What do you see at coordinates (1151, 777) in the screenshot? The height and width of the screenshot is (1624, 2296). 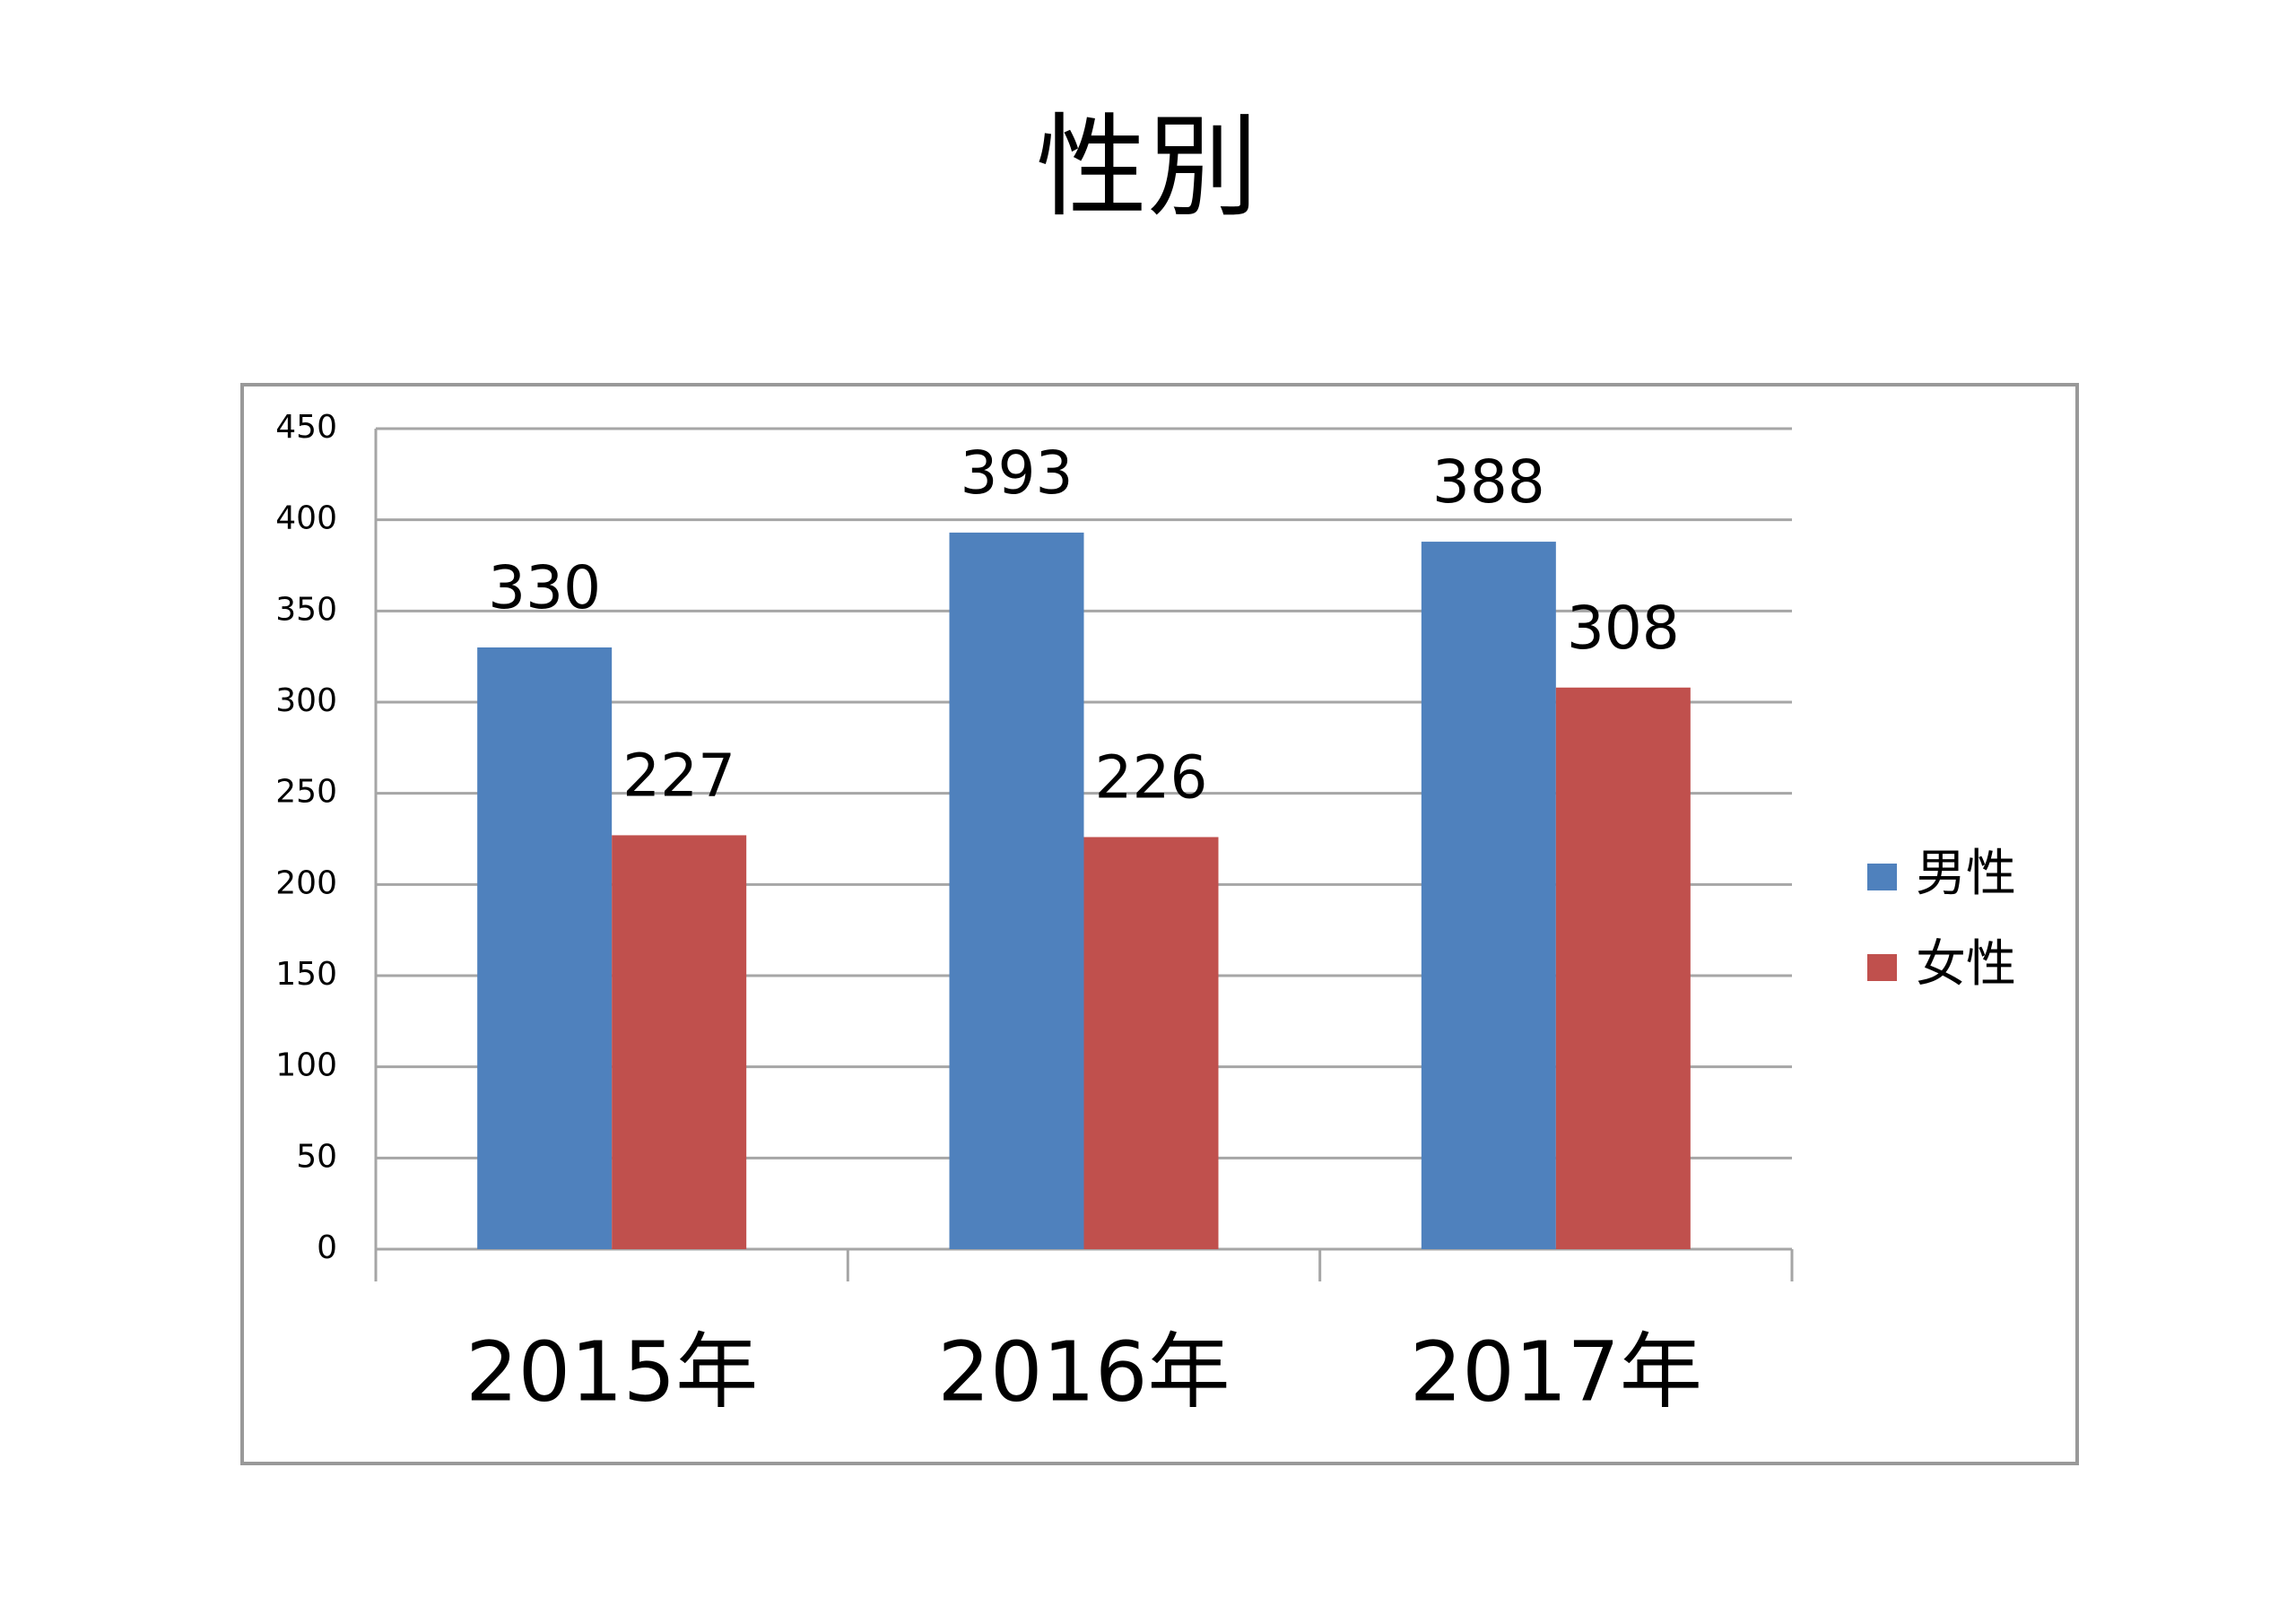 I see `data-label: 226` at bounding box center [1151, 777].